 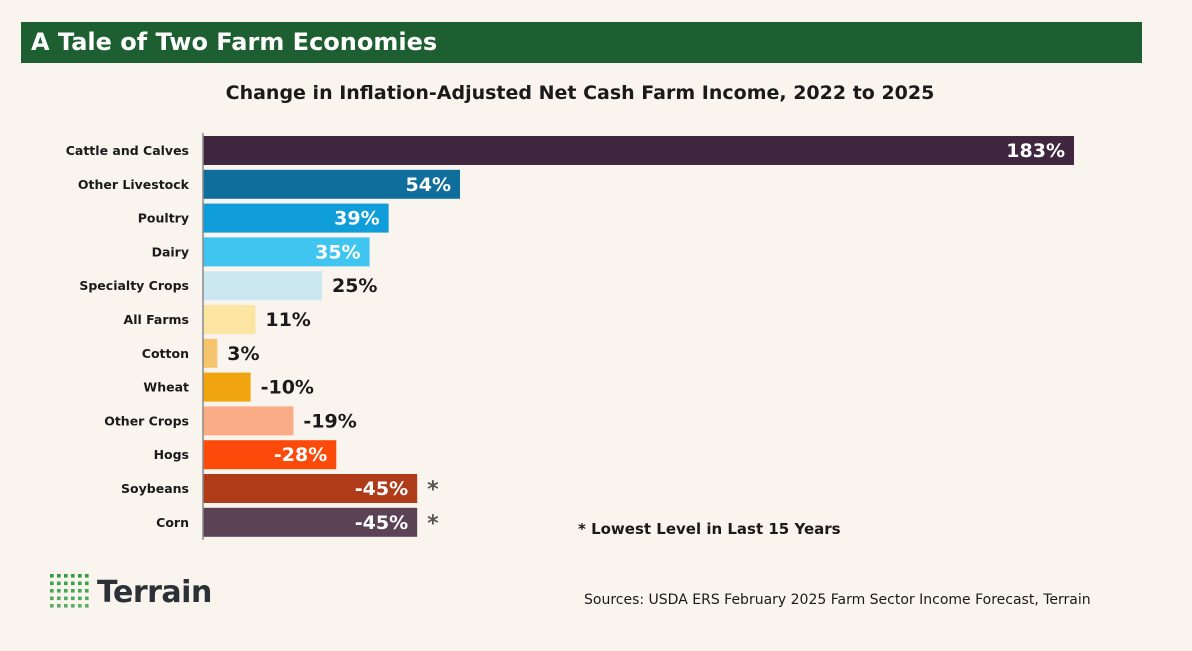 What do you see at coordinates (172, 522) in the screenshot?
I see `category-label: Corn` at bounding box center [172, 522].